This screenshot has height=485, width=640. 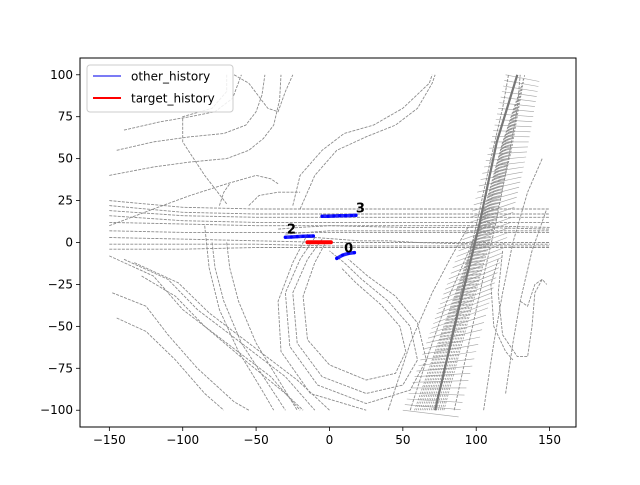 I want to click on x-tick-label: 50, so click(x=402, y=440).